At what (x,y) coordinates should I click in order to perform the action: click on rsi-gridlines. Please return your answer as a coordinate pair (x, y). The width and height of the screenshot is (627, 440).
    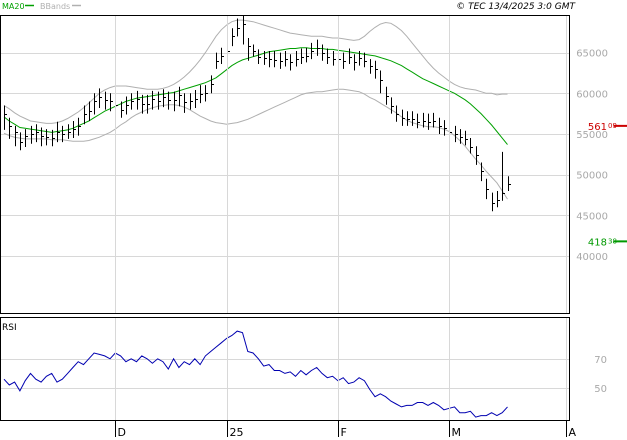
    Looking at the image, I should click on (285, 374).